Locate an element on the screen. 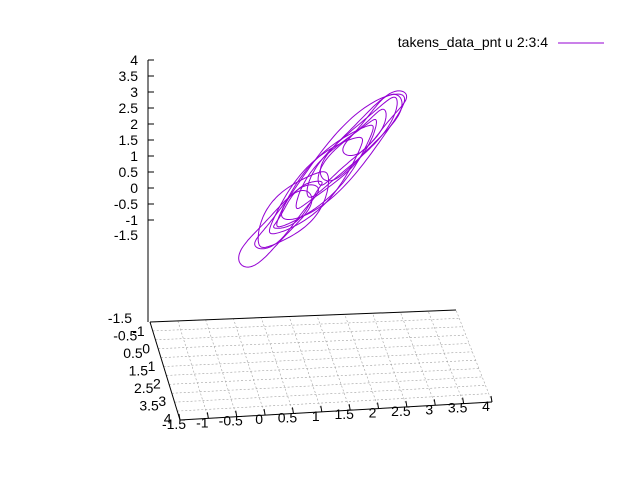 The height and width of the screenshot is (480, 640). y-tick-label: 3.5 is located at coordinates (149, 406).